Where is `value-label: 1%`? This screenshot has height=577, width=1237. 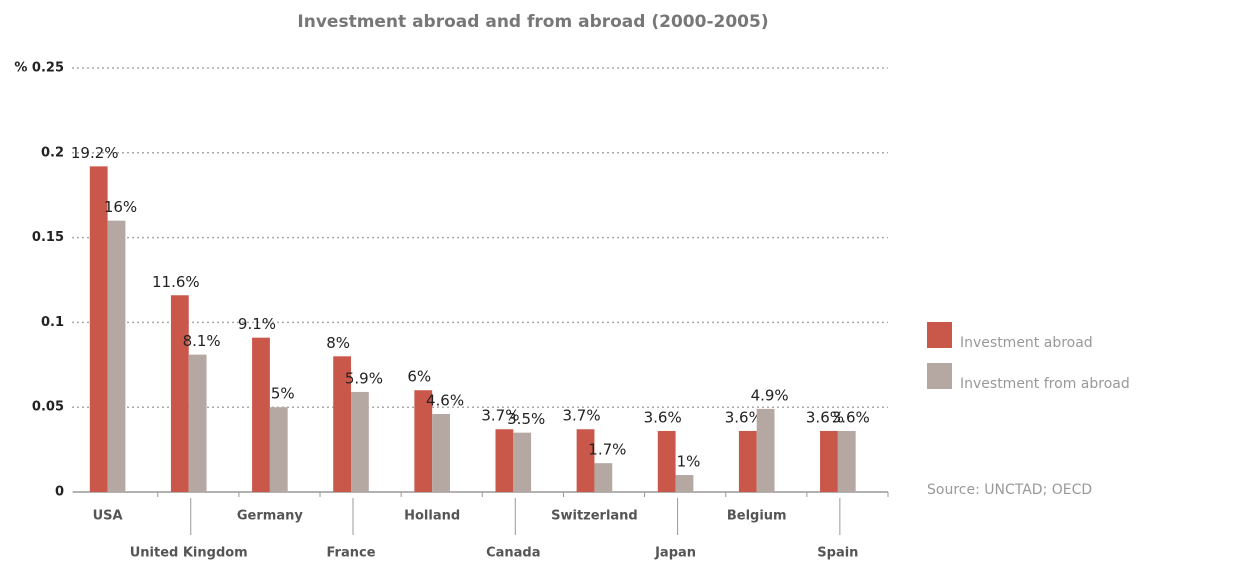 value-label: 1% is located at coordinates (689, 462).